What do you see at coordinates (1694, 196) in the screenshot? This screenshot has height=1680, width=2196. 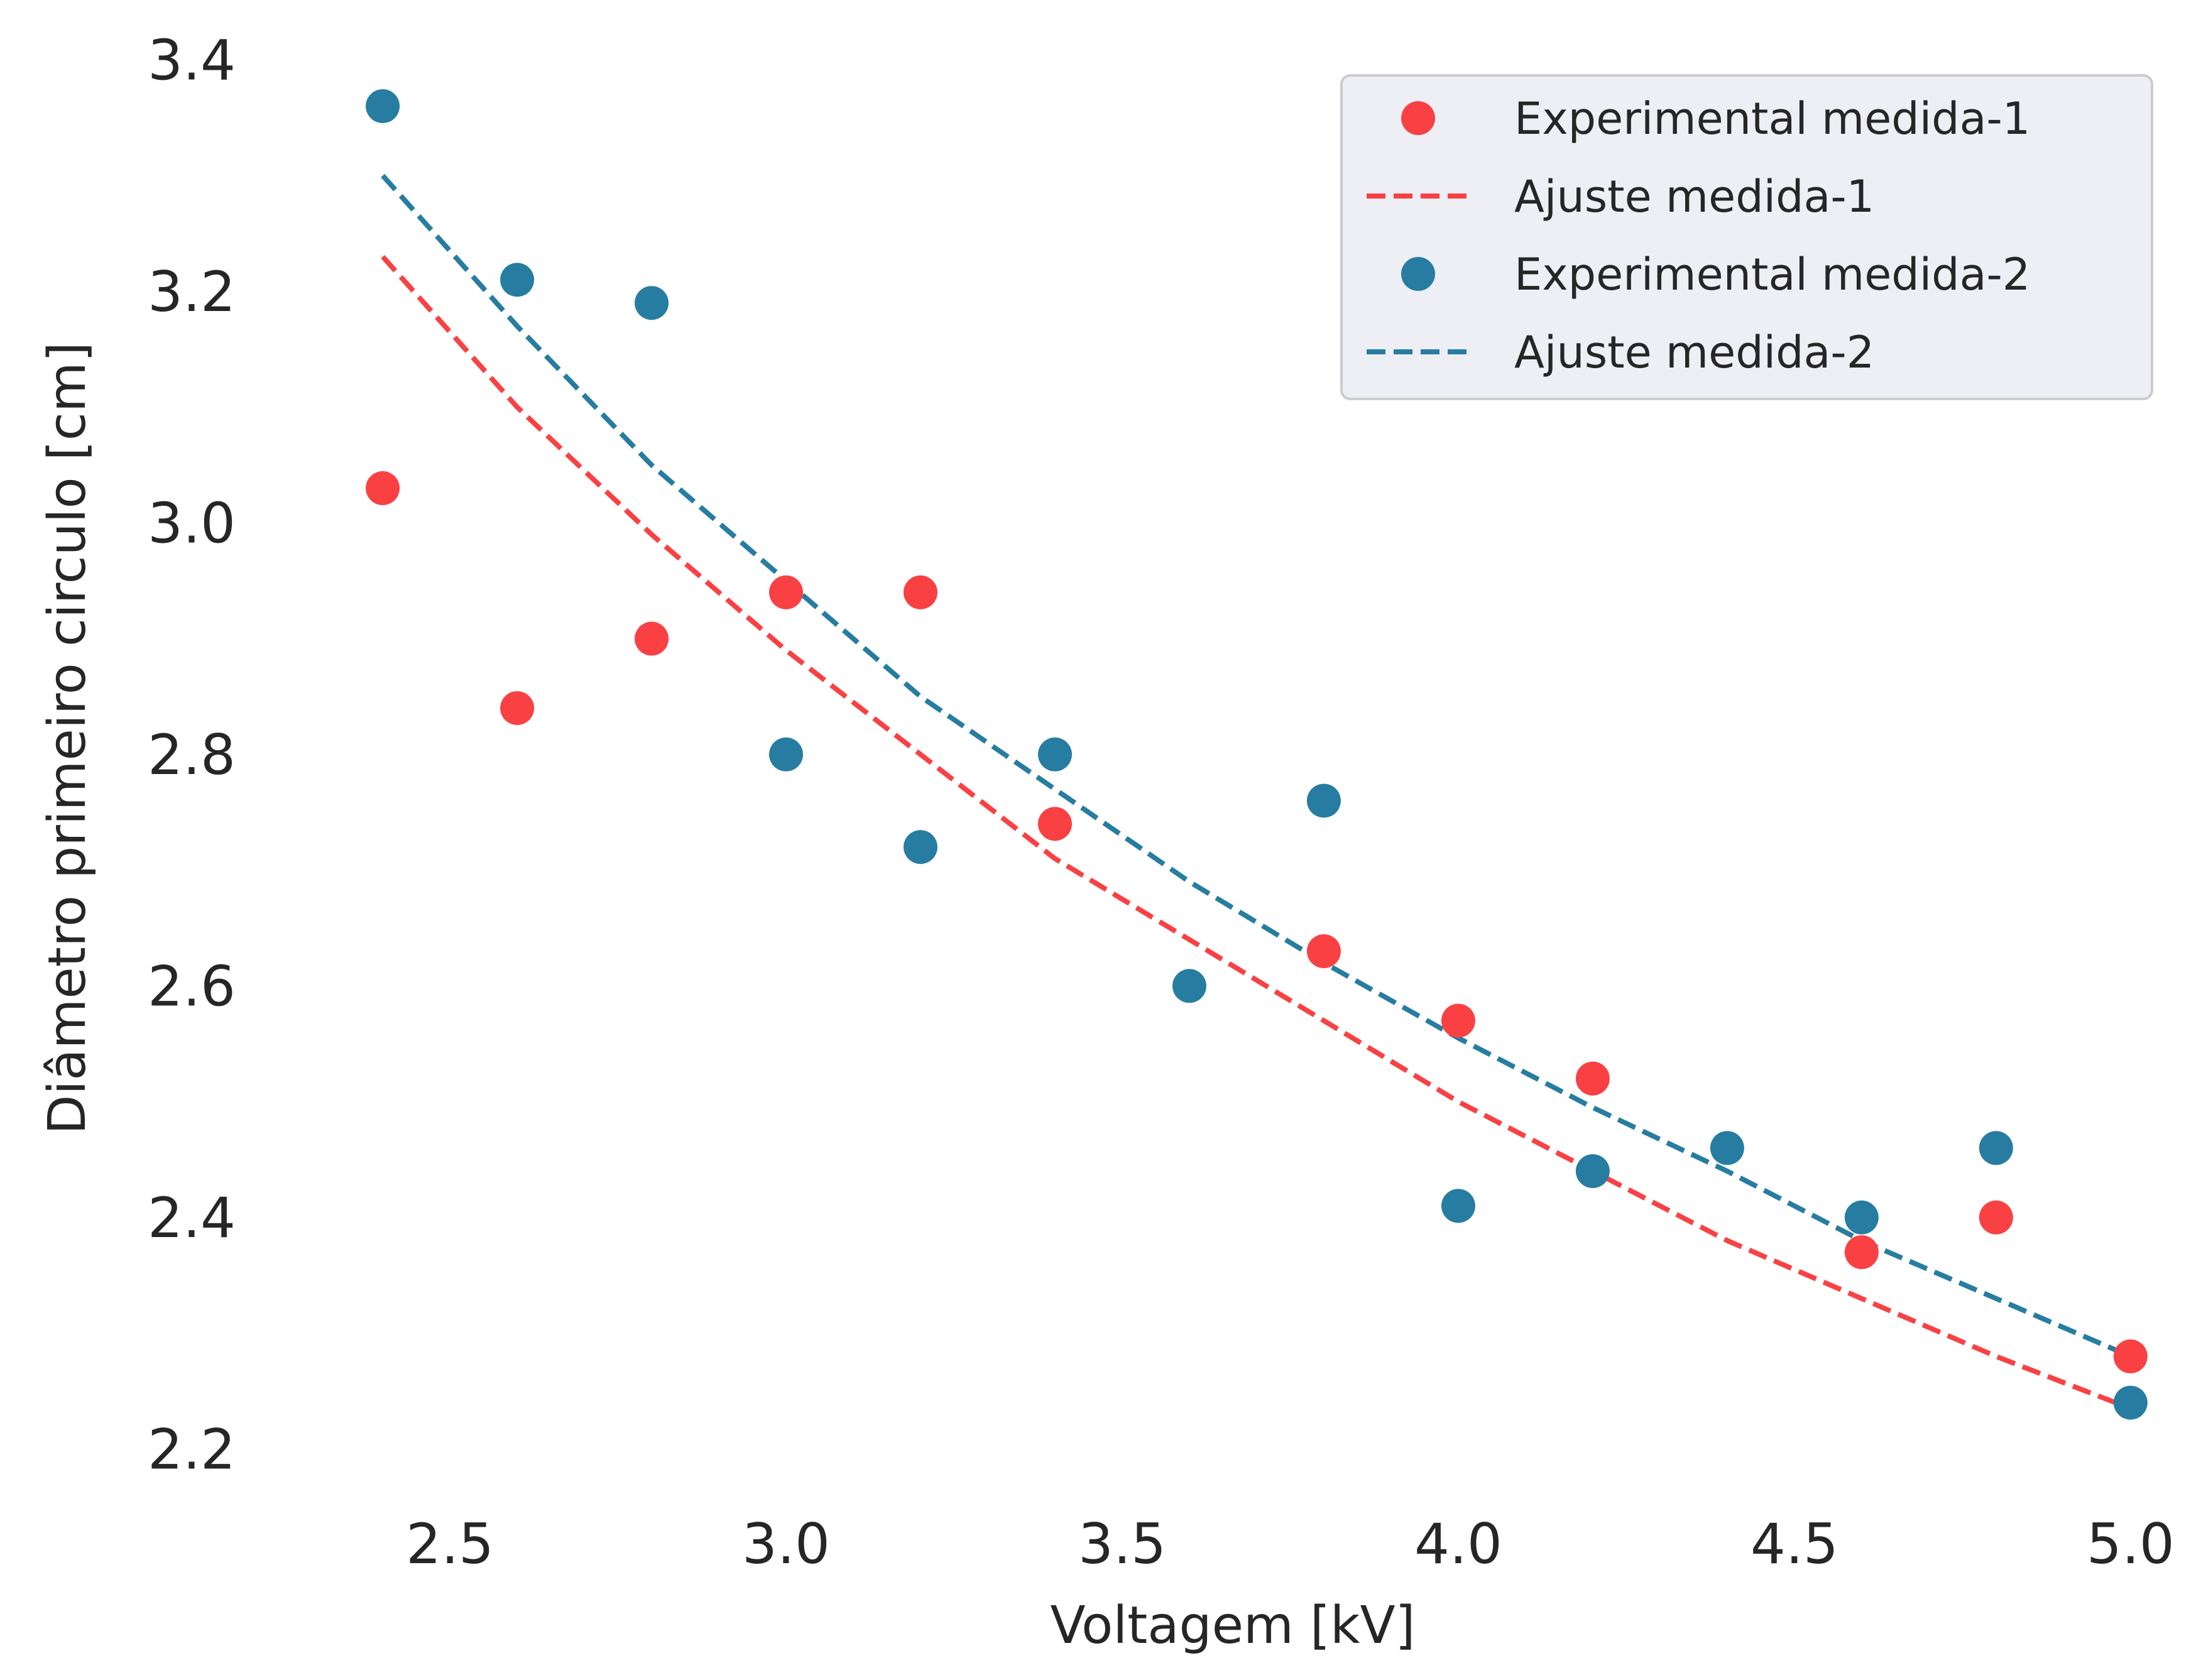 I see `legend-label: Ajuste medida-1` at bounding box center [1694, 196].